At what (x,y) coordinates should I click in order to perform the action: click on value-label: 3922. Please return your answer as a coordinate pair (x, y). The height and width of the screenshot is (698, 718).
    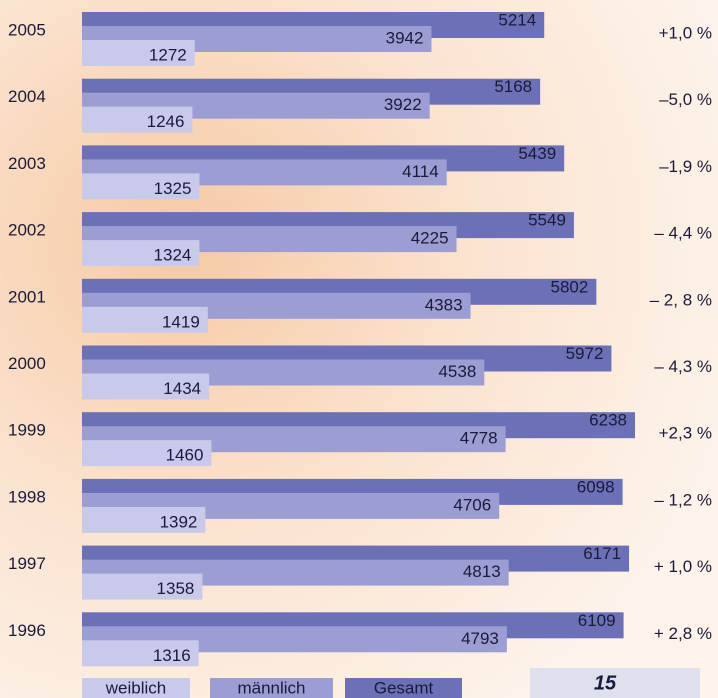
    Looking at the image, I should click on (403, 104).